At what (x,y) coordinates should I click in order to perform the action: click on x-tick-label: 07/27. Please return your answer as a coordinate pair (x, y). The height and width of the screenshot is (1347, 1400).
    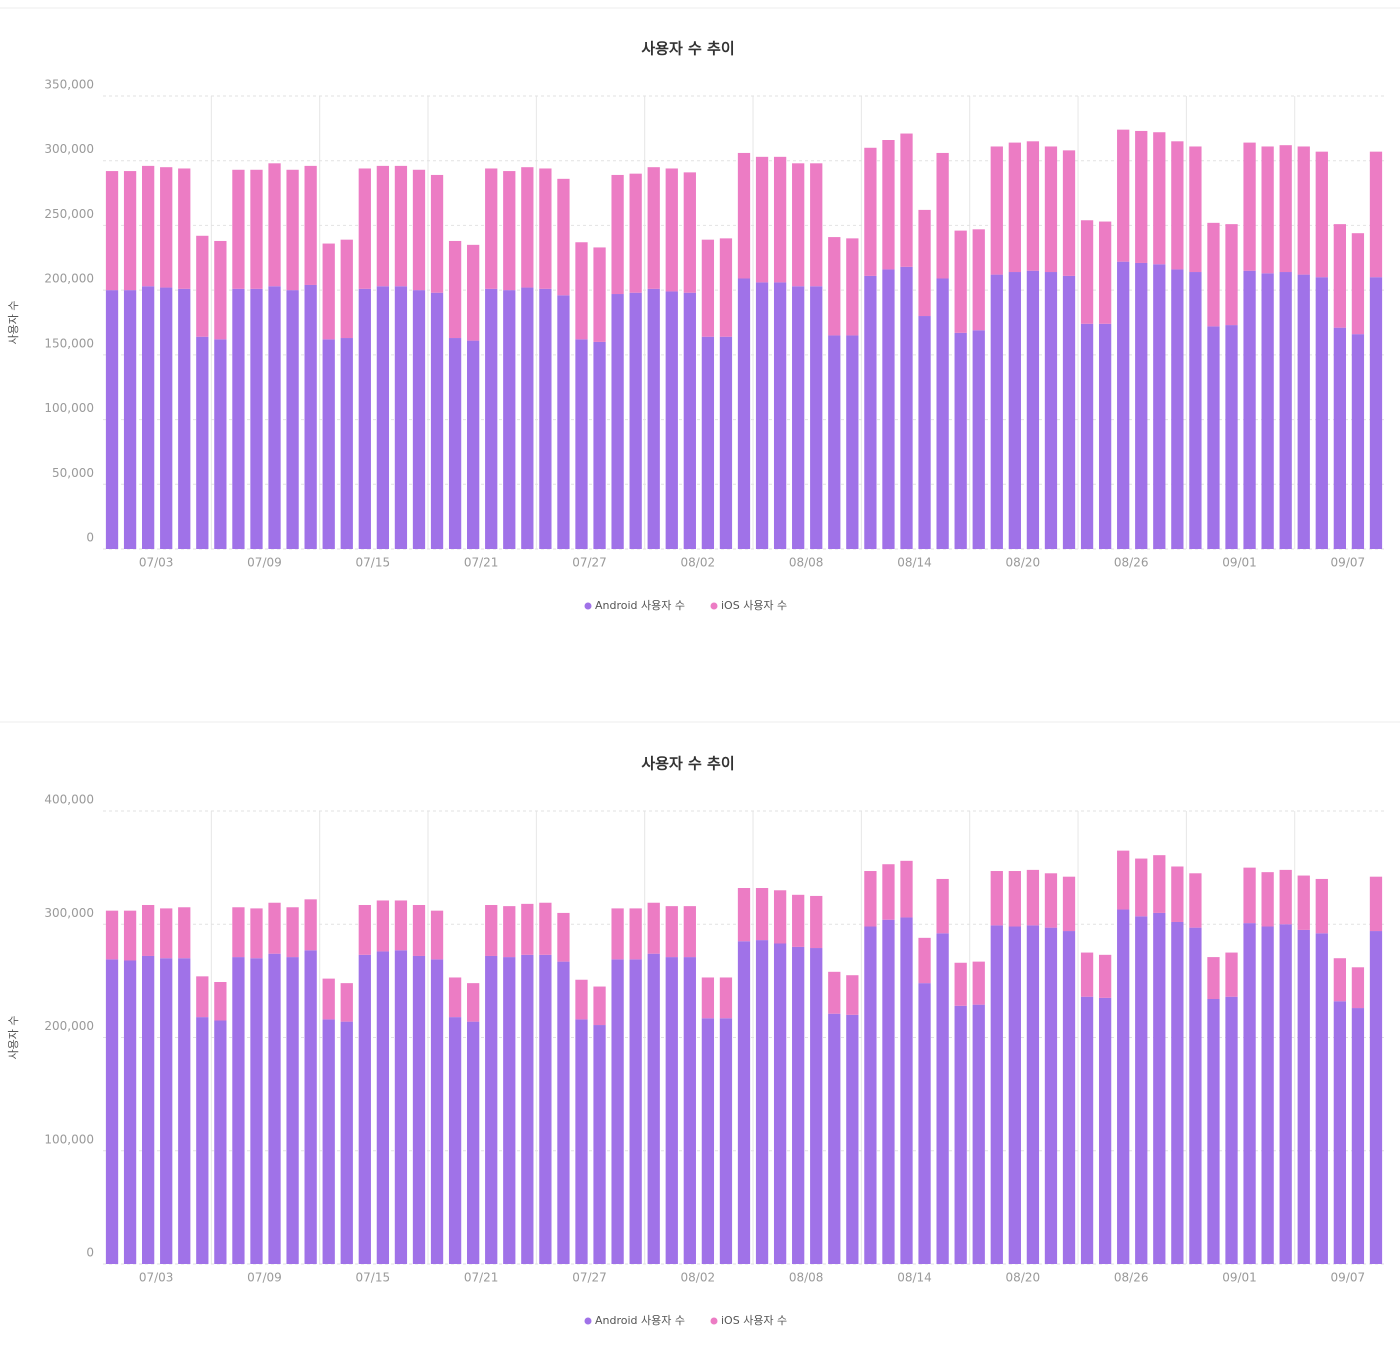
    Looking at the image, I should click on (589, 563).